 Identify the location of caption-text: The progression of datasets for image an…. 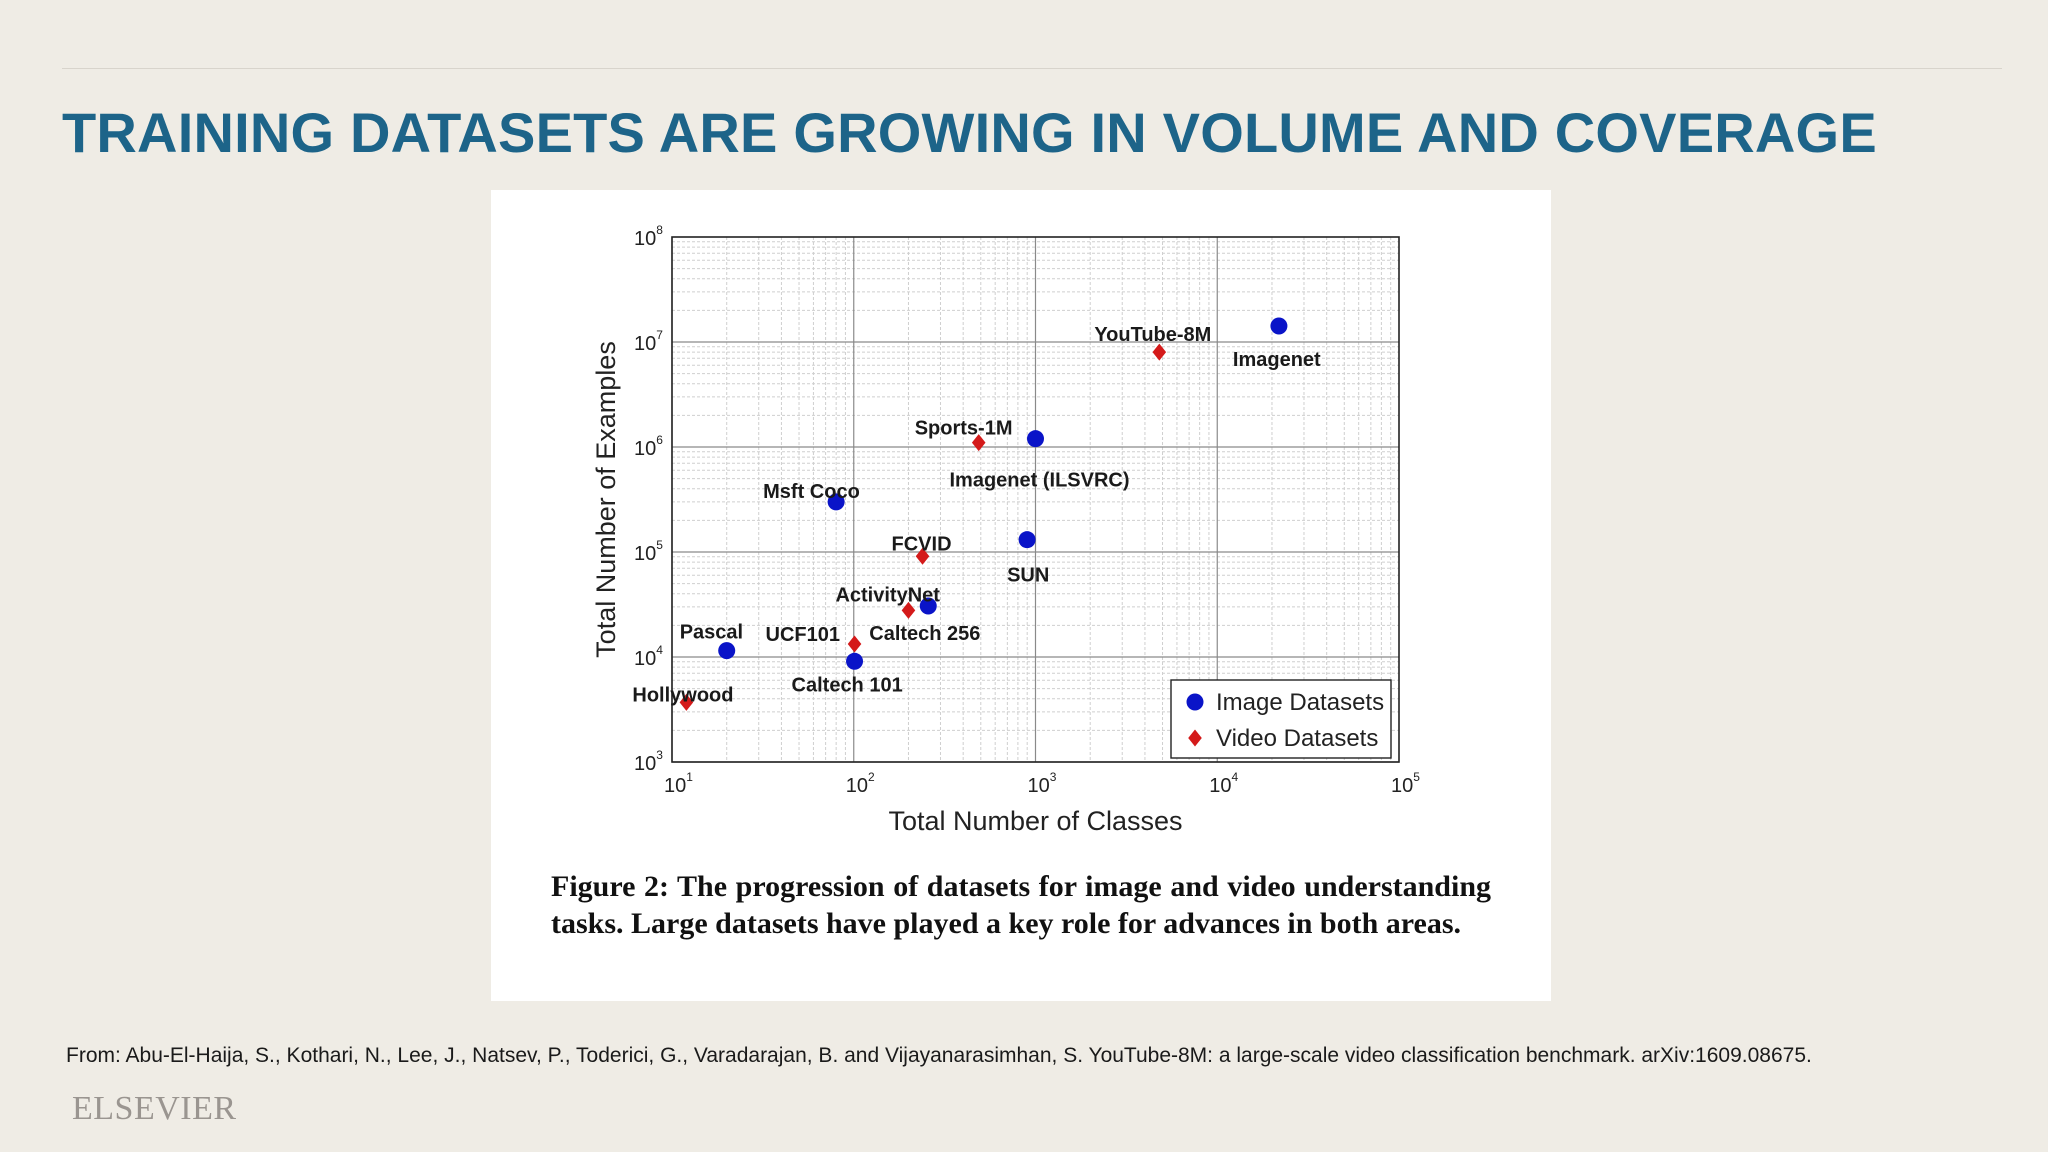
(1021, 905).